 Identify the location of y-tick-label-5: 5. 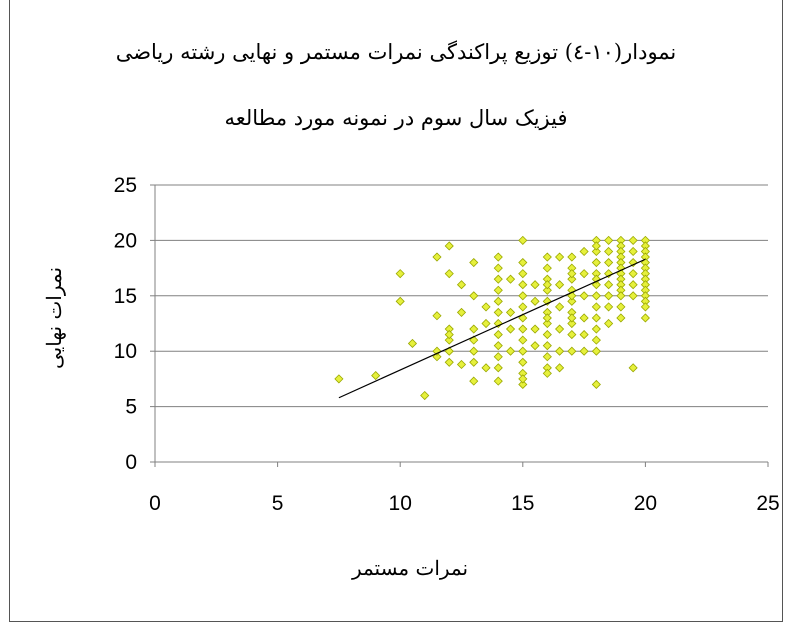
(131, 407).